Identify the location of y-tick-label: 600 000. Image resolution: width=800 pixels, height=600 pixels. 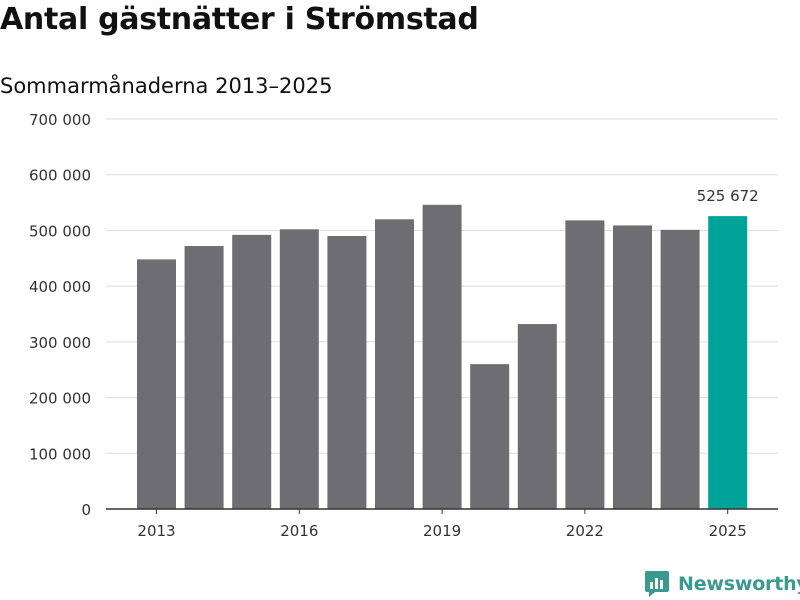
(60, 176).